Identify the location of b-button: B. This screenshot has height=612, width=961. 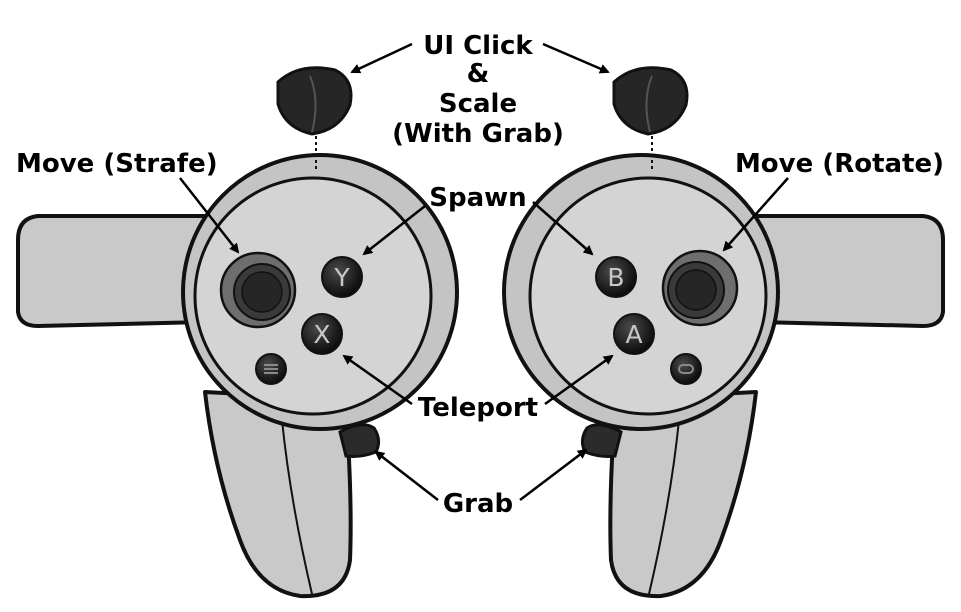
(616, 277).